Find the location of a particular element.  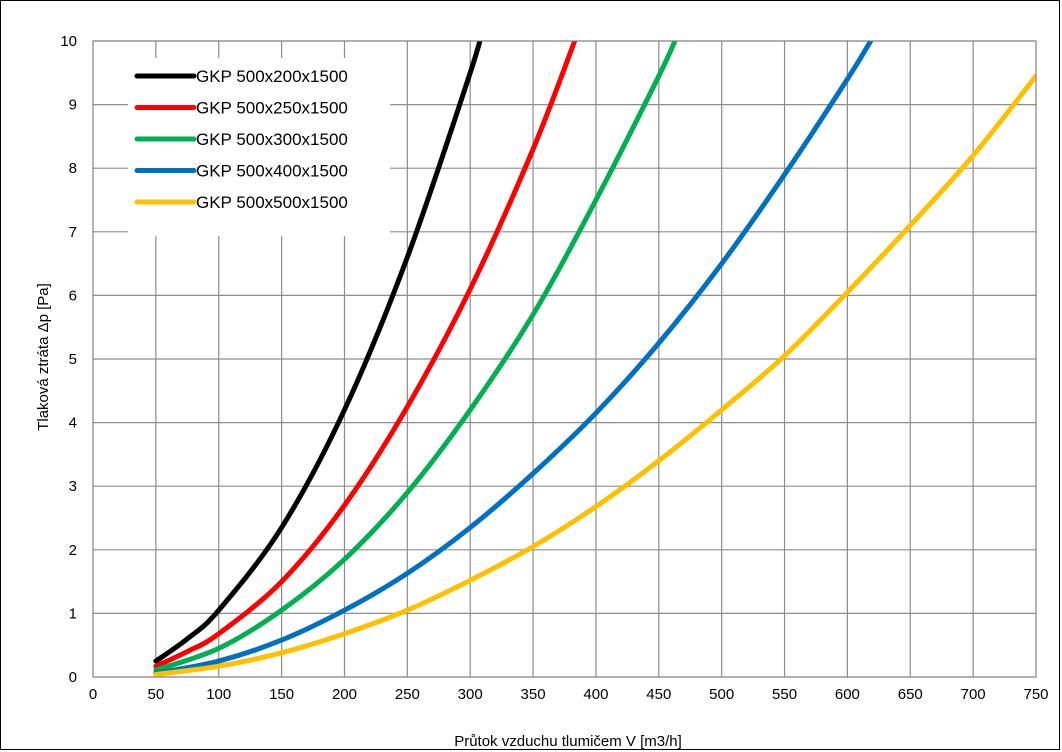

y-tick-label: 0 is located at coordinates (73, 677).